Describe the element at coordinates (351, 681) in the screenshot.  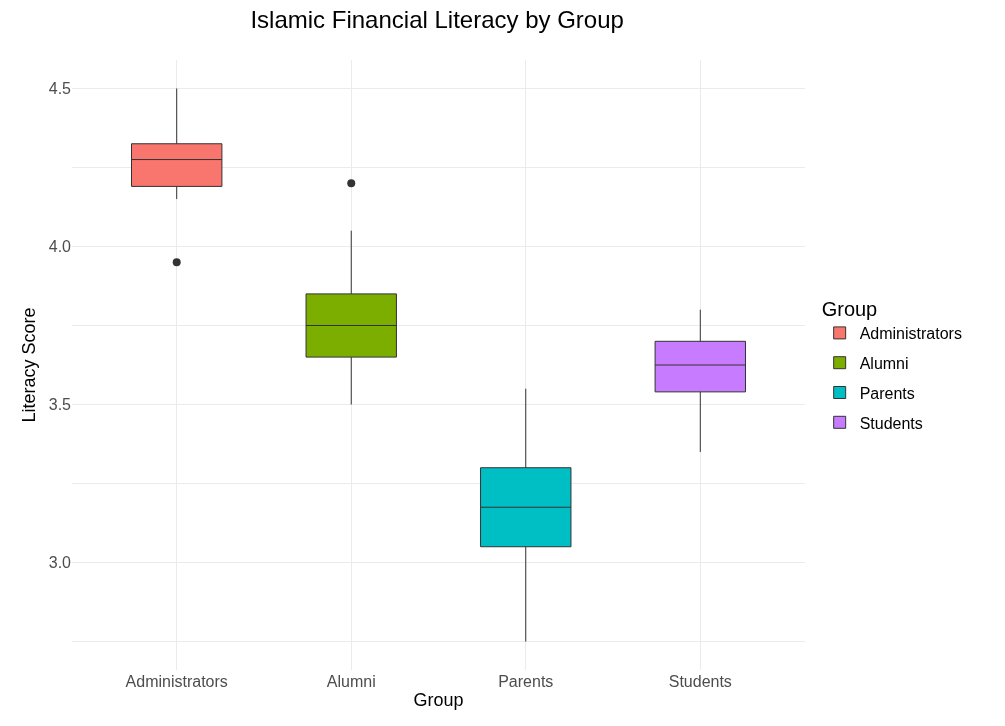
I see `x-tick-label: Alumni` at that location.